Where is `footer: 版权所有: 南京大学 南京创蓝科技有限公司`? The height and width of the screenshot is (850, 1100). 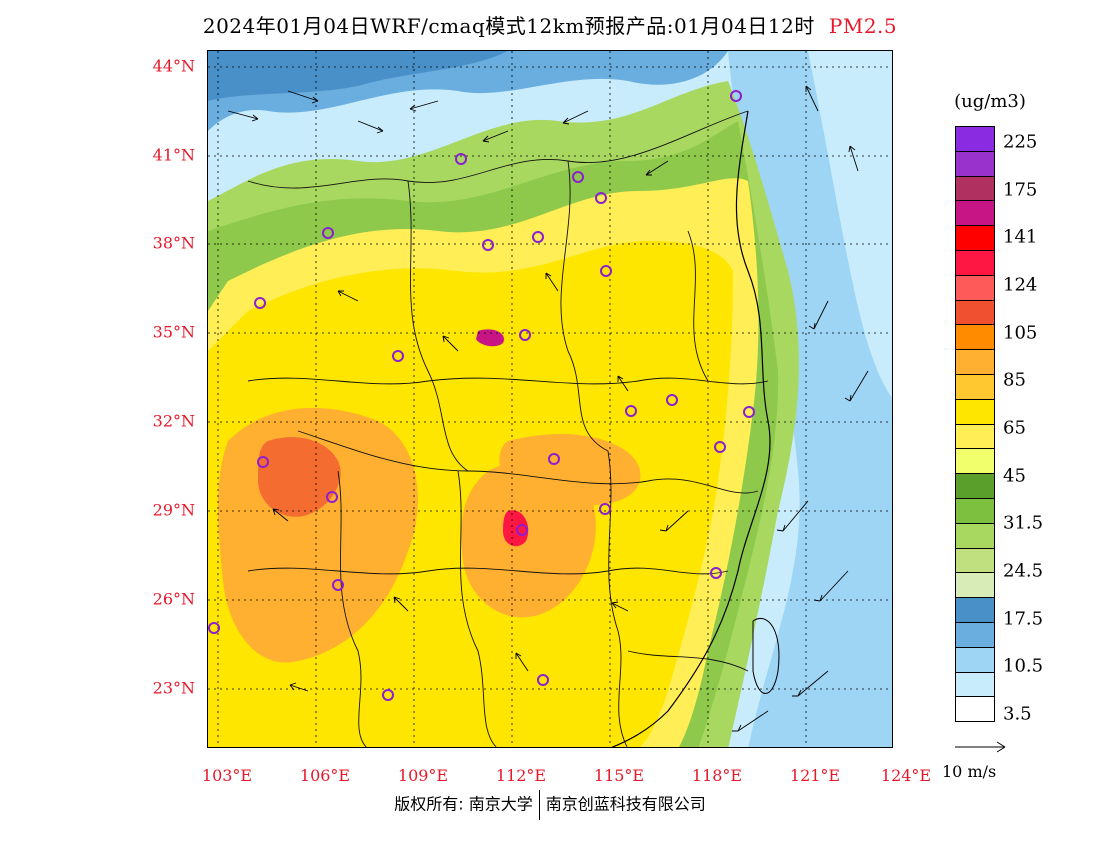 footer: 版权所有: 南京大学 南京创蓝科技有限公司 is located at coordinates (550, 805).